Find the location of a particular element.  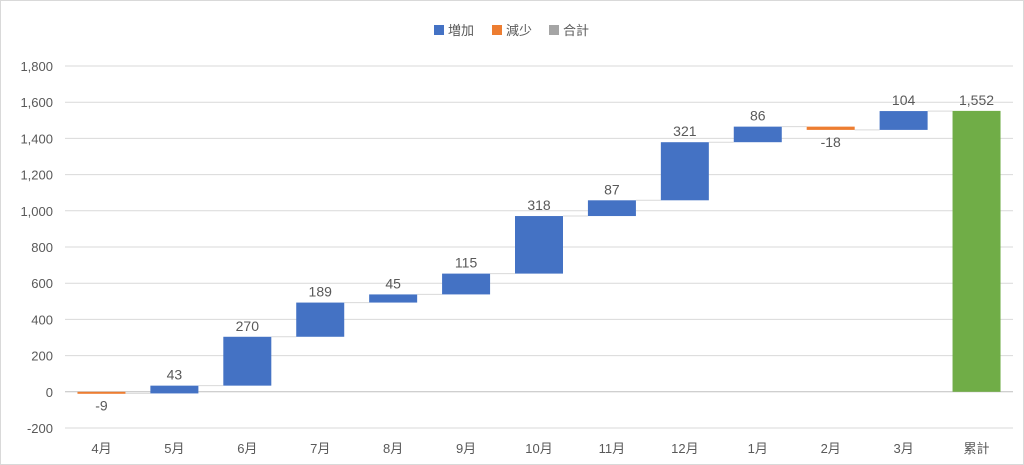

data-label-12: 1,552 is located at coordinates (976, 100).